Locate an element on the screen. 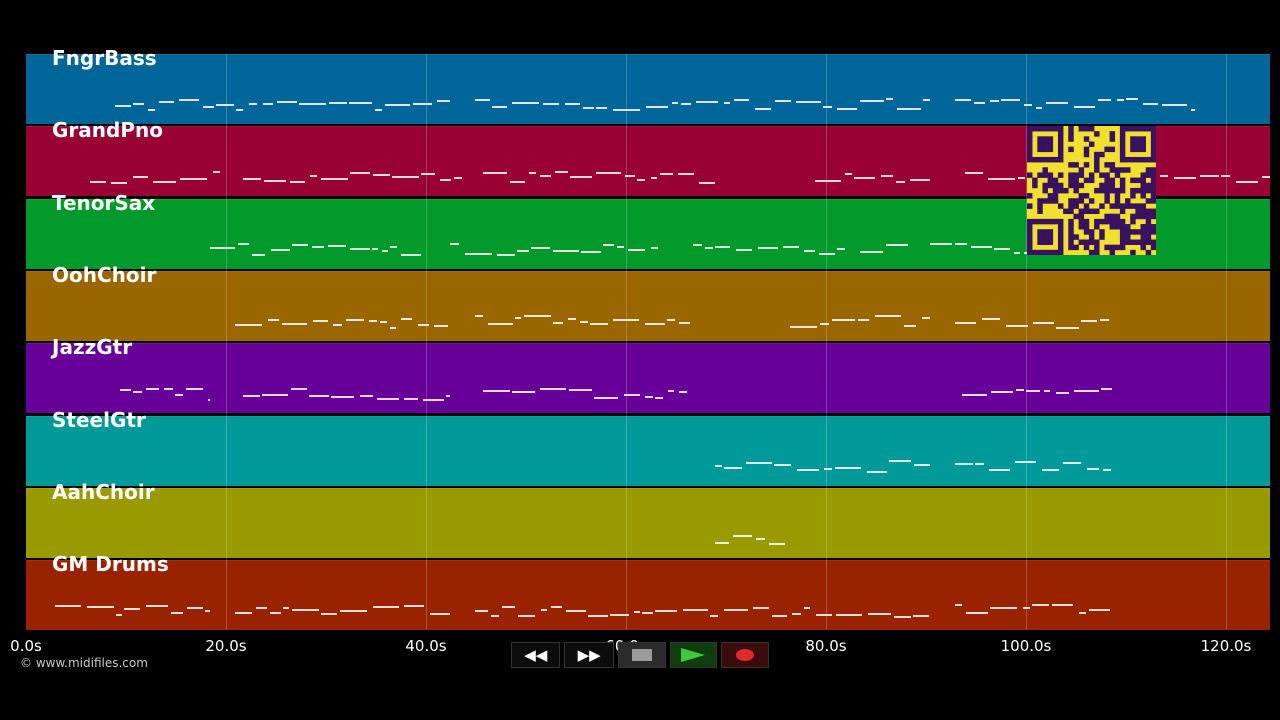 Image resolution: width=1280 pixels, height=720 pixels. track-lane: FngrBass is located at coordinates (648, 85).